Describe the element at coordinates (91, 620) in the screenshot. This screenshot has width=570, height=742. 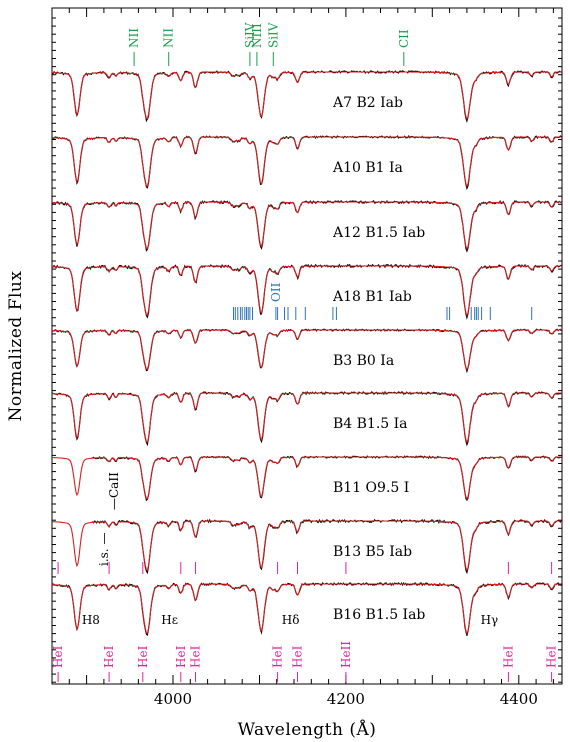
I see `balmer-label: H8` at that location.